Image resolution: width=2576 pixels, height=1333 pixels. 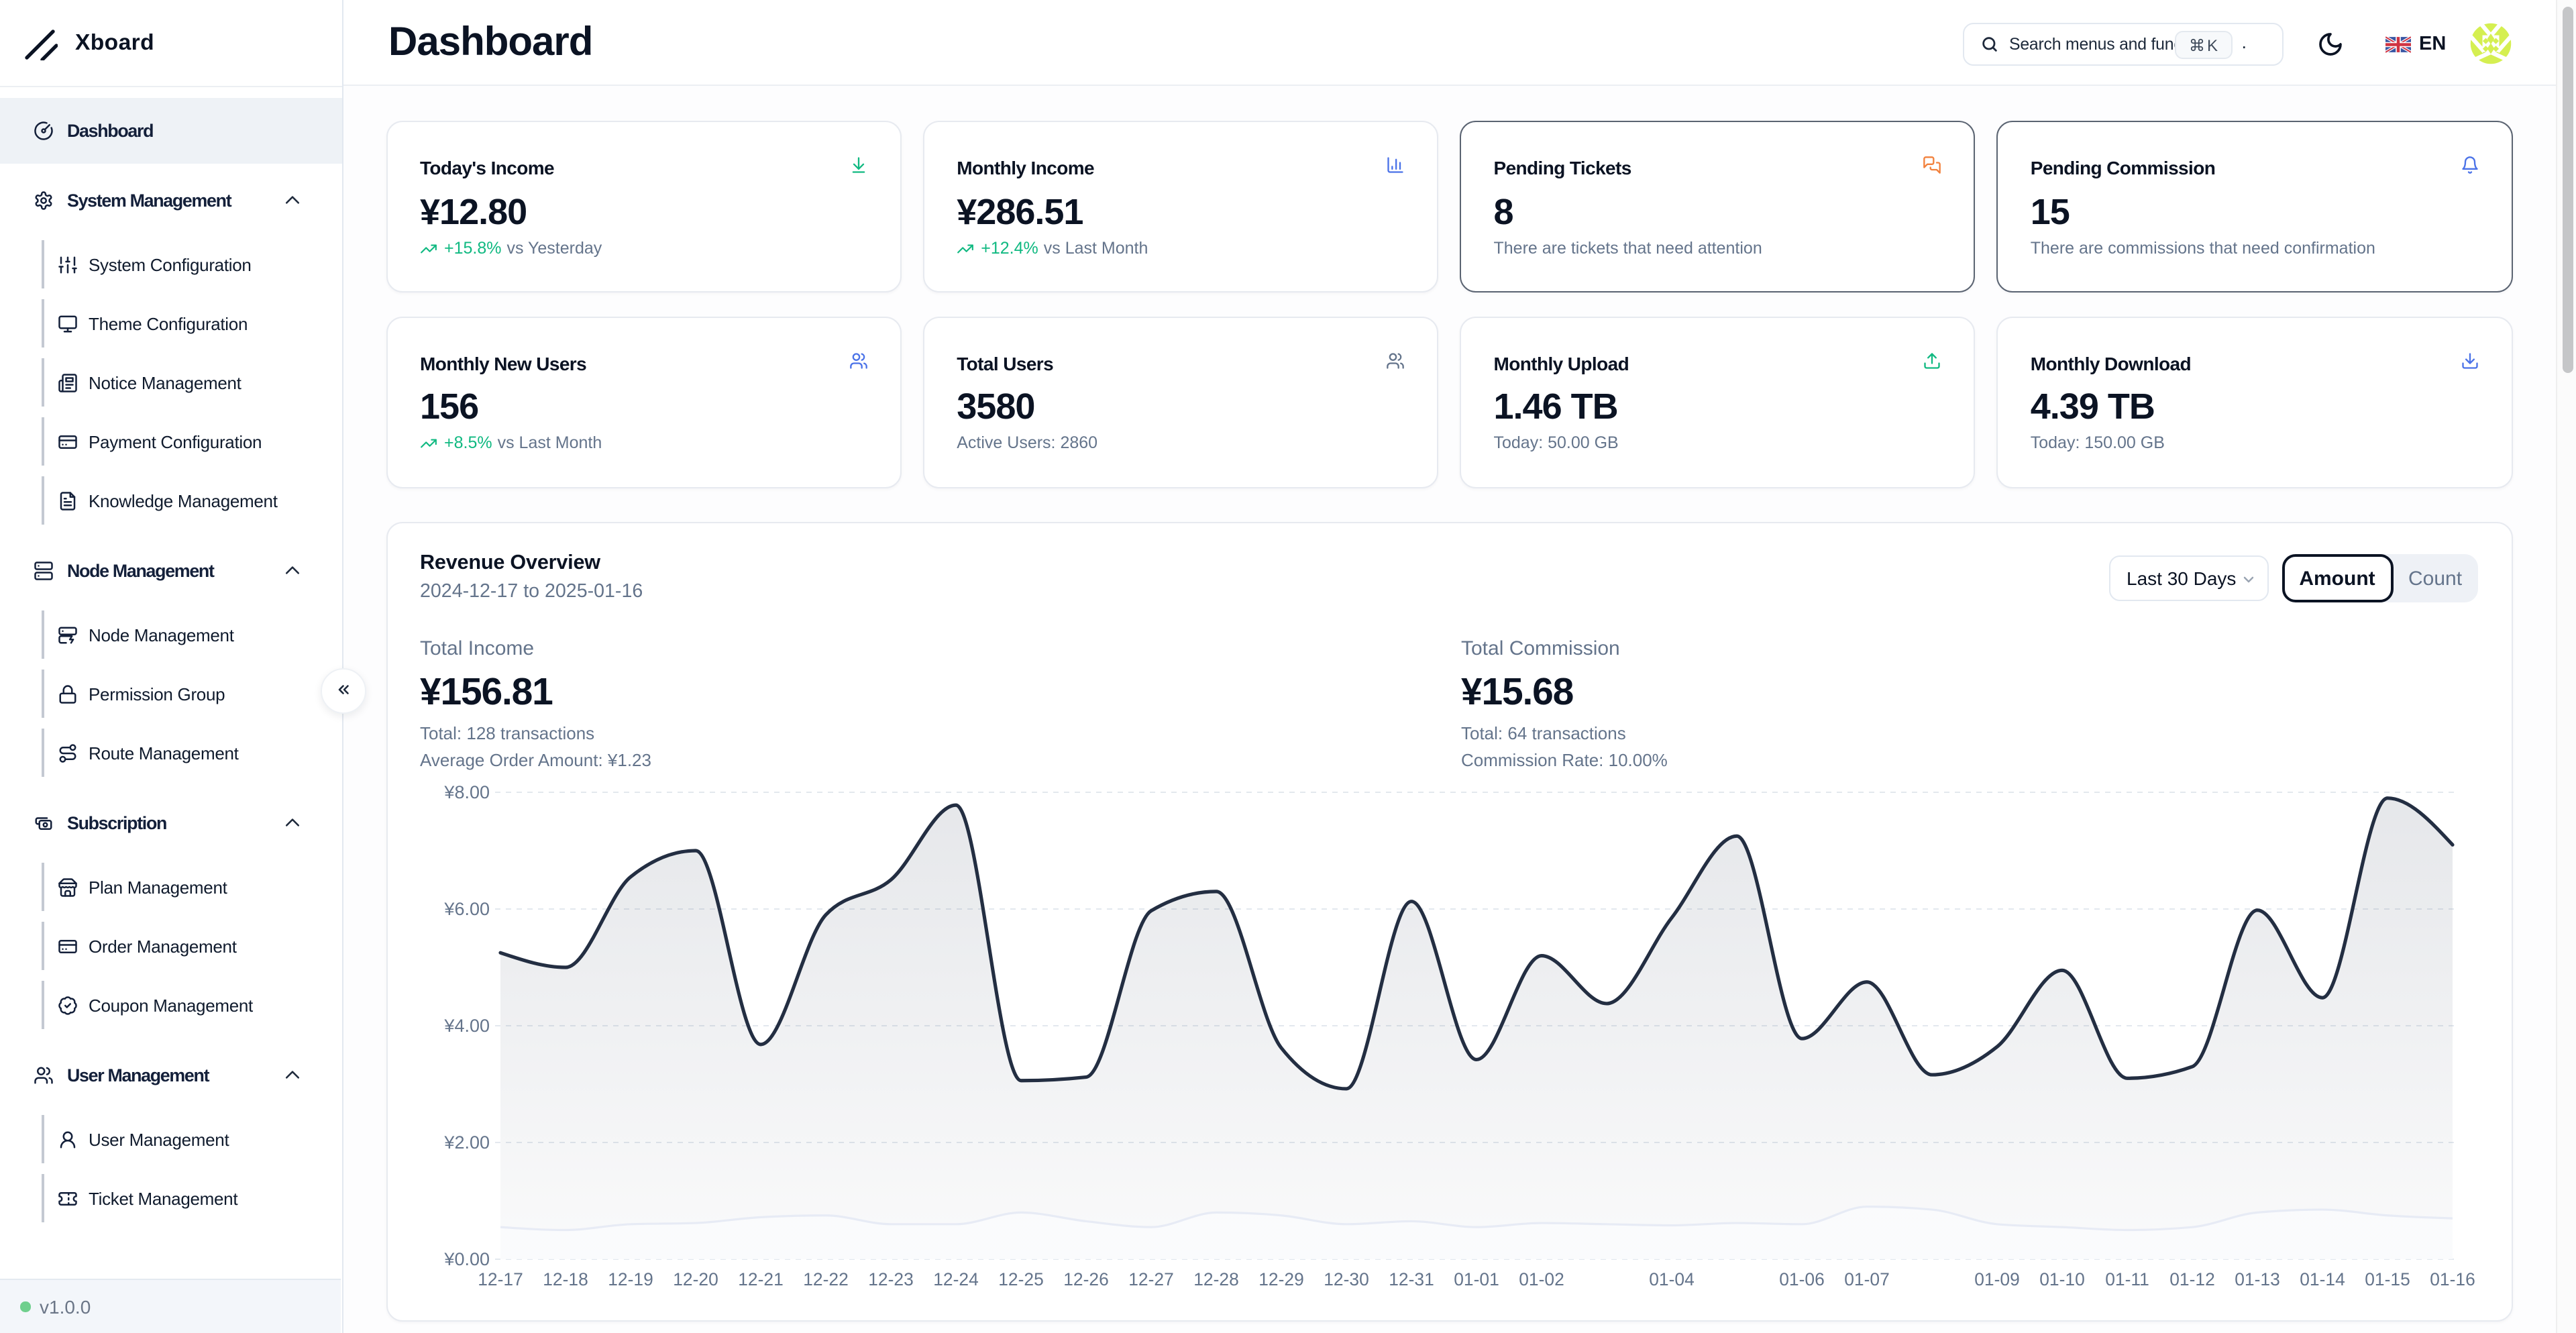 What do you see at coordinates (956, 1279) in the screenshot?
I see `svg-text: 12-24` at bounding box center [956, 1279].